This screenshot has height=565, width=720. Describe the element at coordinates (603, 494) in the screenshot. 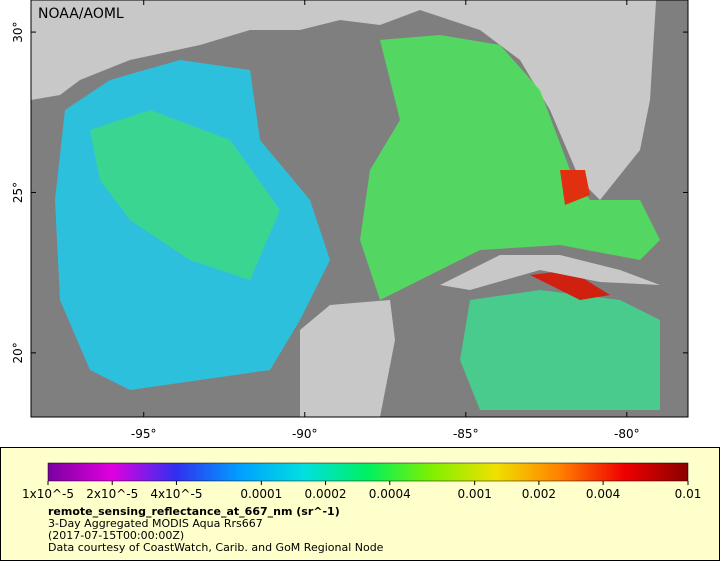

I see `colorbar-tick-label: 0.004` at that location.